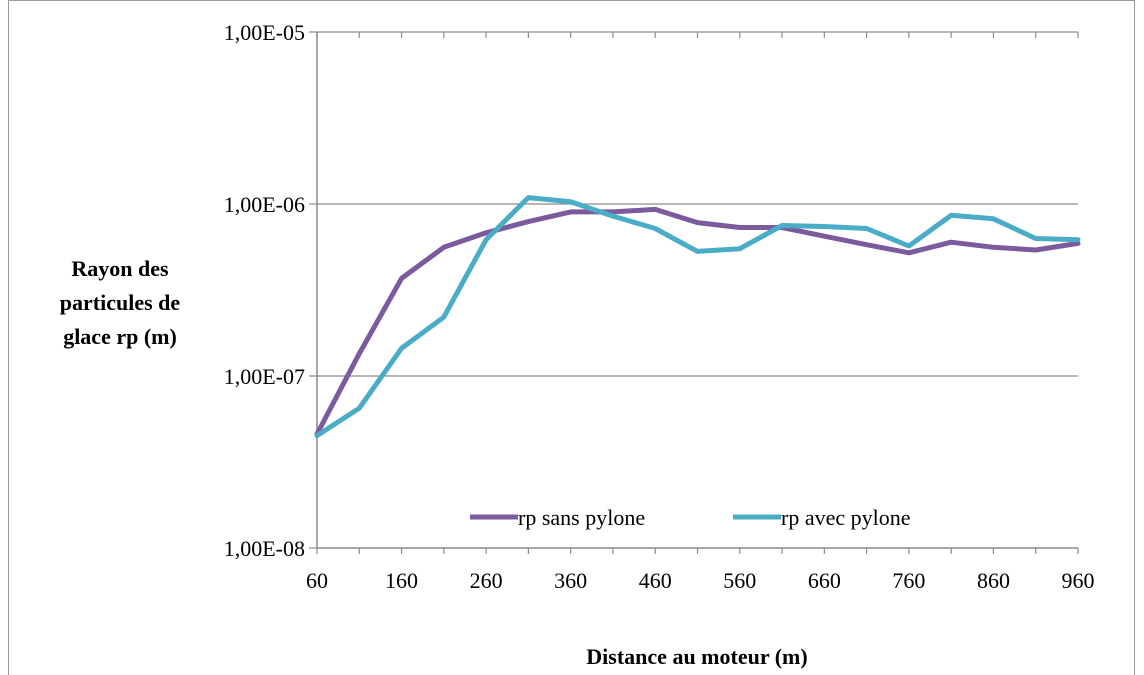 This screenshot has width=1144, height=675. Describe the element at coordinates (824, 580) in the screenshot. I see `x-tick-label: 660` at that location.